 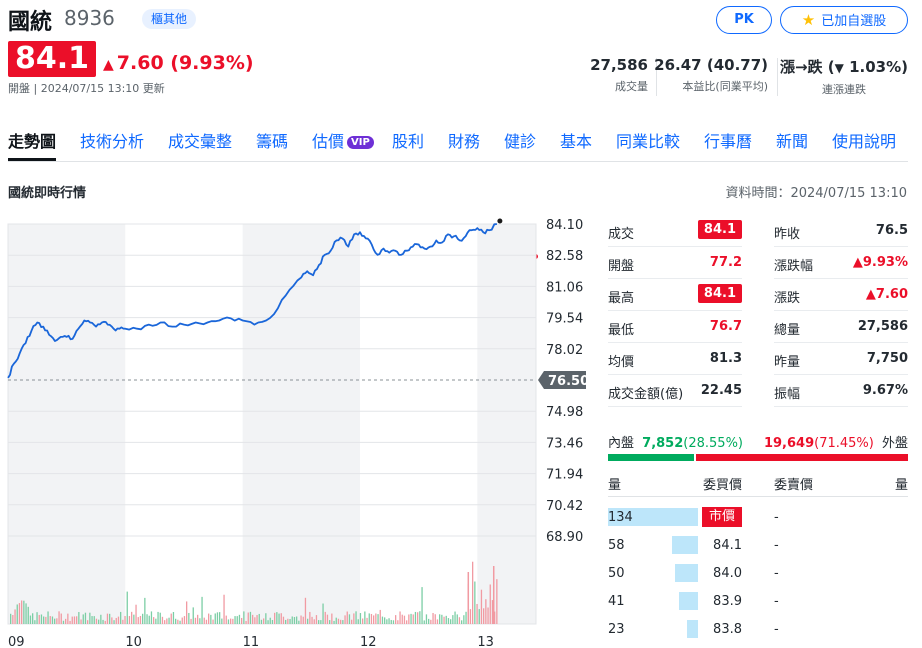 I want to click on market-badge: 櫃其他, so click(x=169, y=19).